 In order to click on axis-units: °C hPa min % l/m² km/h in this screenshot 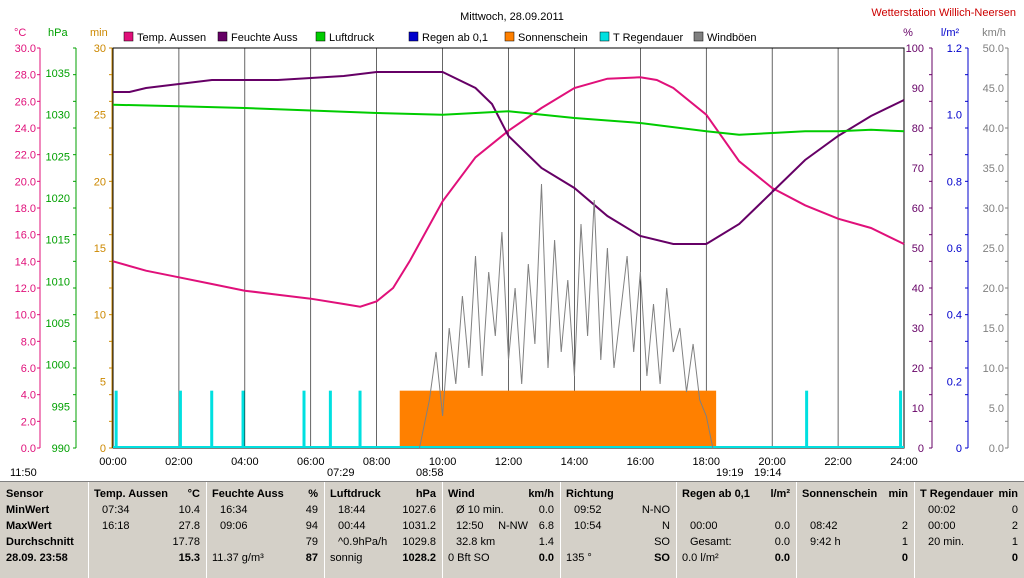, I will do `click(510, 33)`.